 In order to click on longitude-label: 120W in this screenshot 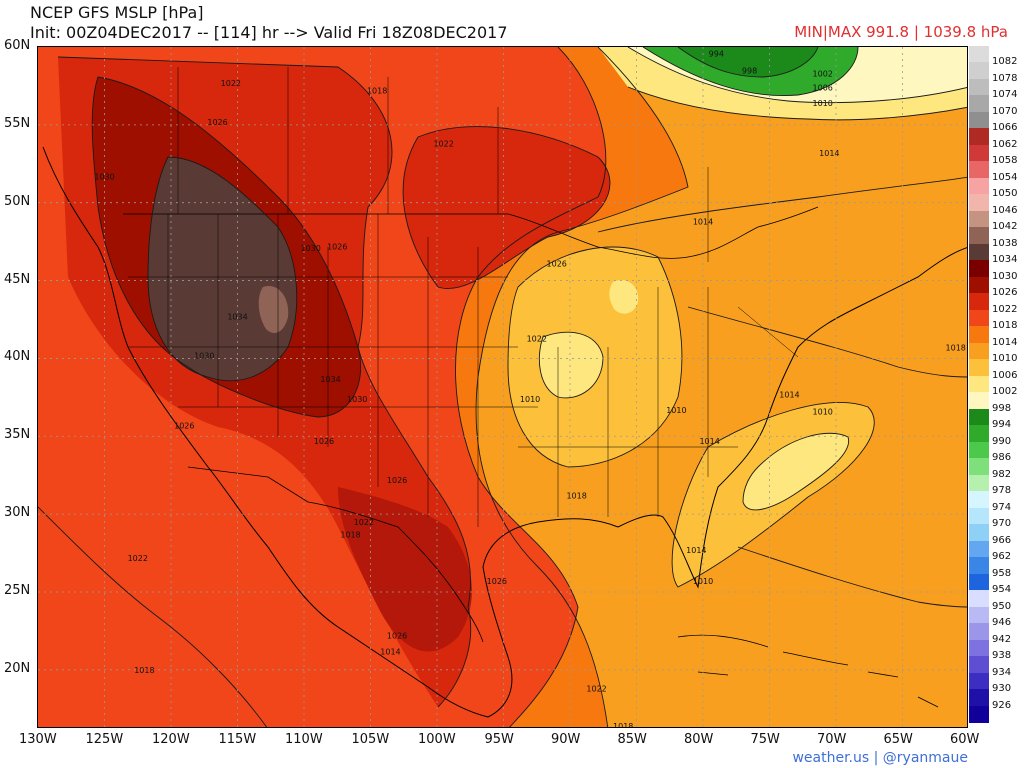, I will do `click(171, 739)`.